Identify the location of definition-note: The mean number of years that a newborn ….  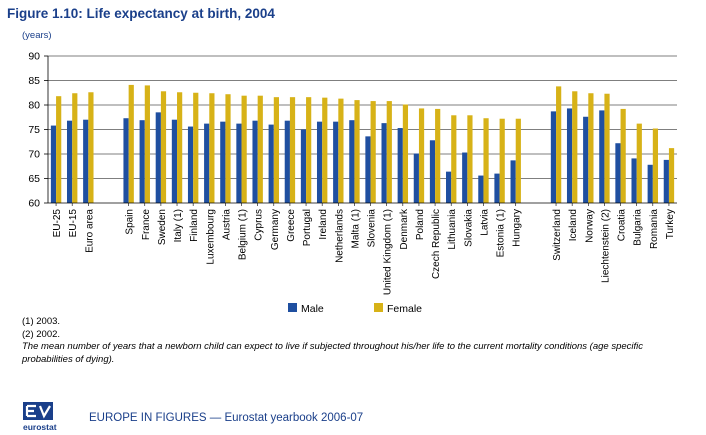
(332, 353).